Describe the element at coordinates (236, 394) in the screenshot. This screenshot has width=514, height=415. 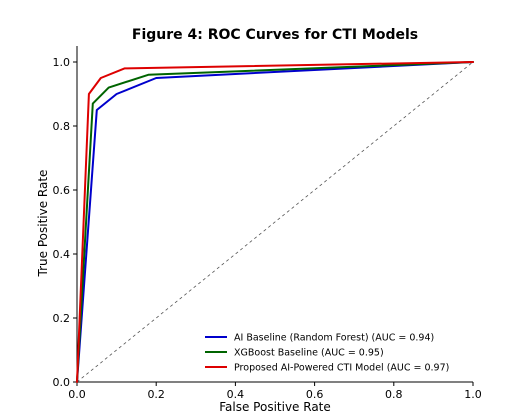
I see `x-tick-label: 0.4` at that location.